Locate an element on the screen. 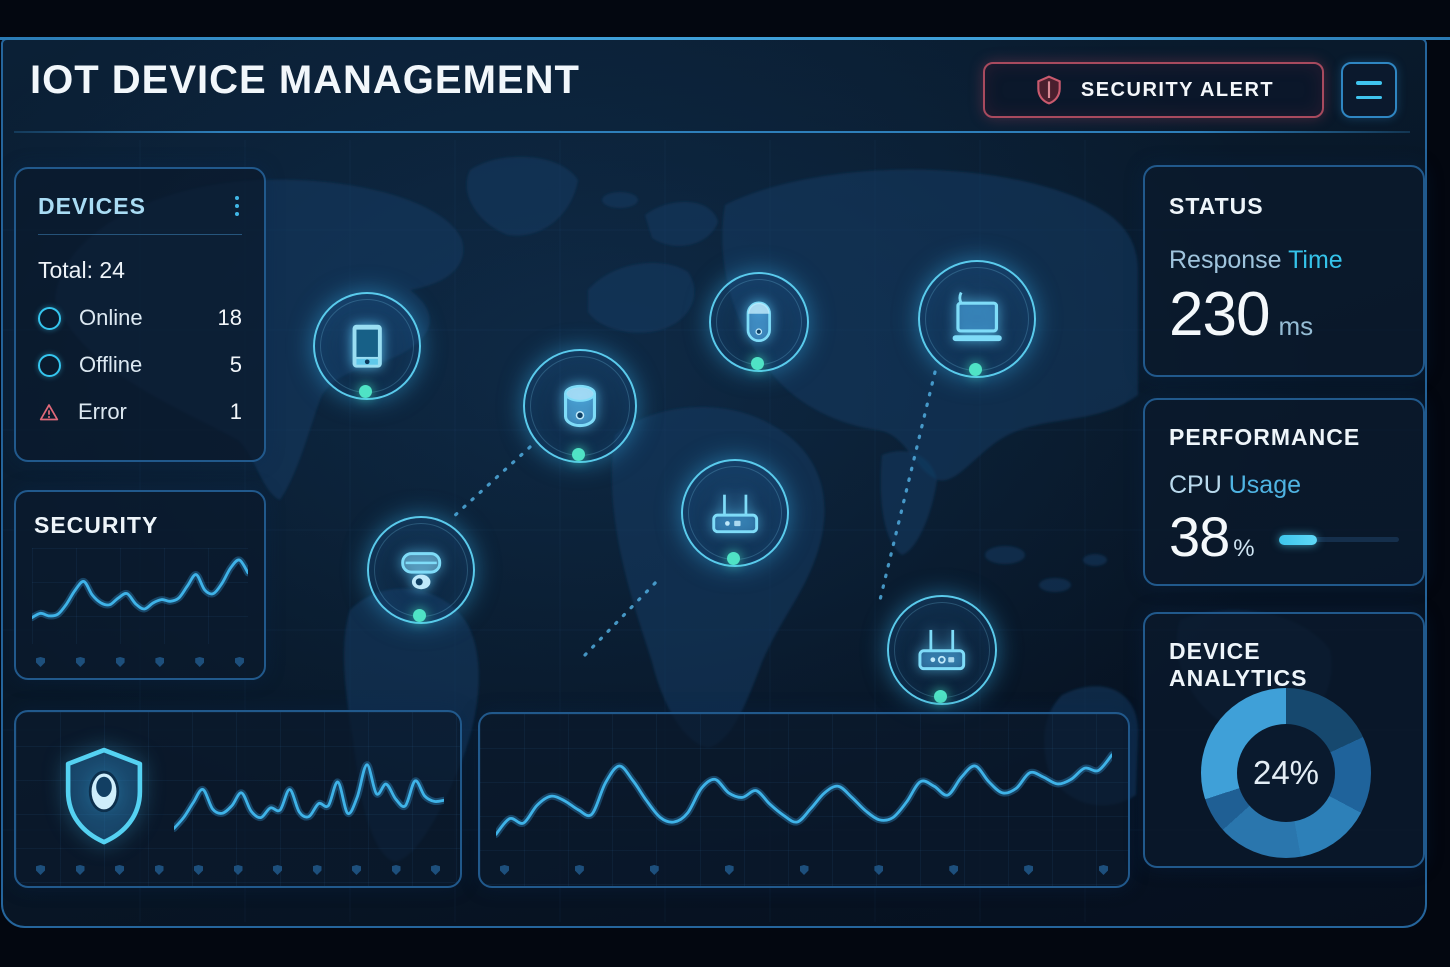  device-analytics-panel: DEVICE ANALYTICS 24% is located at coordinates (1284, 740).